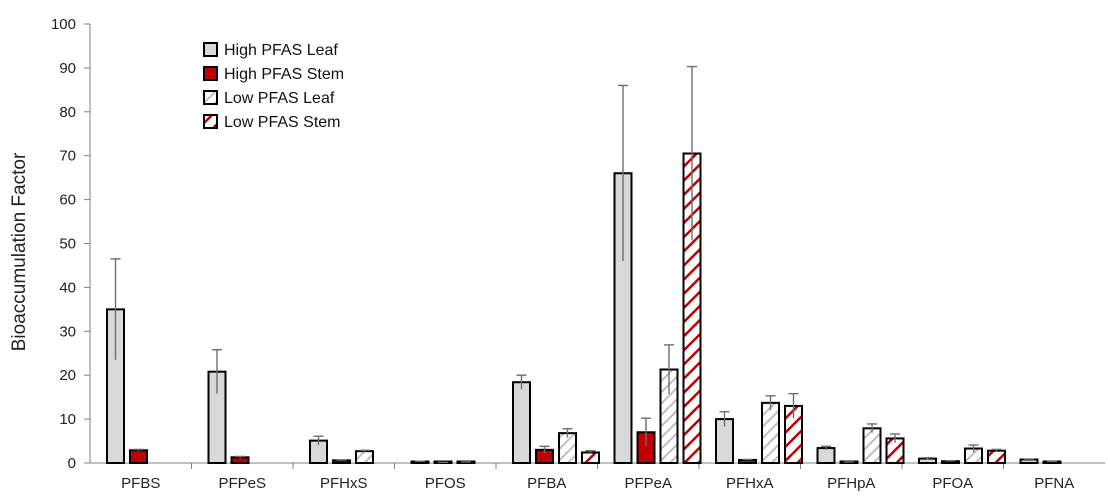  What do you see at coordinates (67, 287) in the screenshot?
I see `y-tick-label: 40` at bounding box center [67, 287].